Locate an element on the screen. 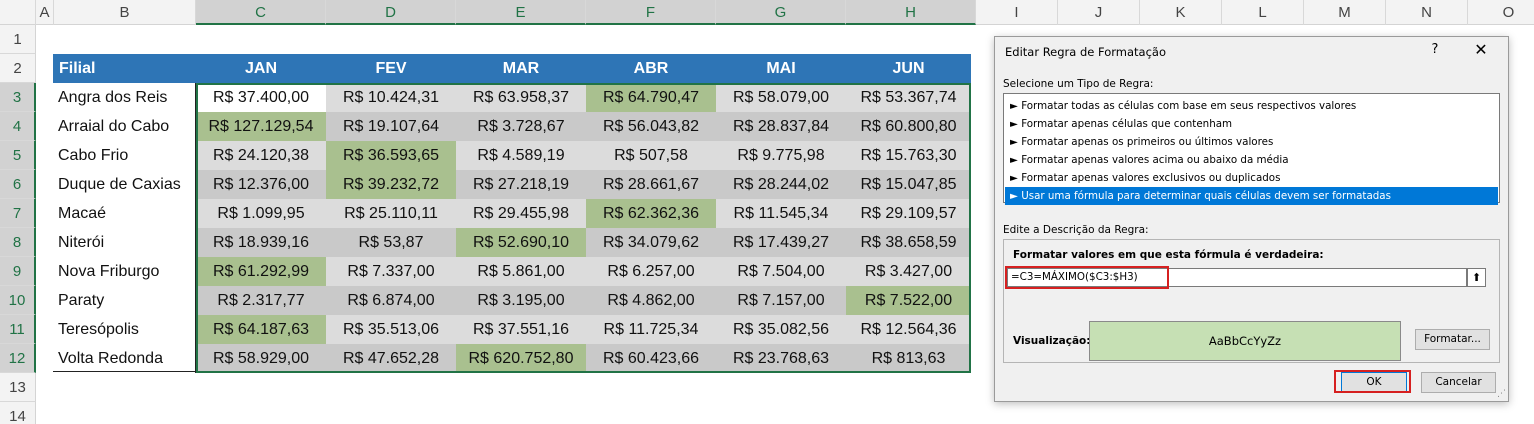 The height and width of the screenshot is (424, 1534). table-header-jun: JUN is located at coordinates (908, 68).